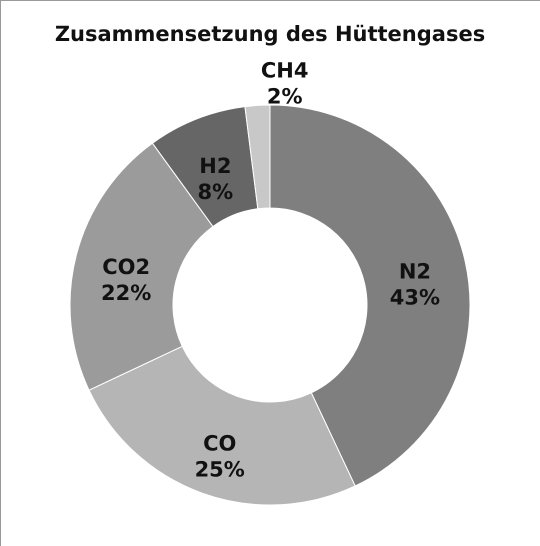 The image size is (540, 546). Describe the element at coordinates (216, 192) in the screenshot. I see `data-label: 8%` at that location.